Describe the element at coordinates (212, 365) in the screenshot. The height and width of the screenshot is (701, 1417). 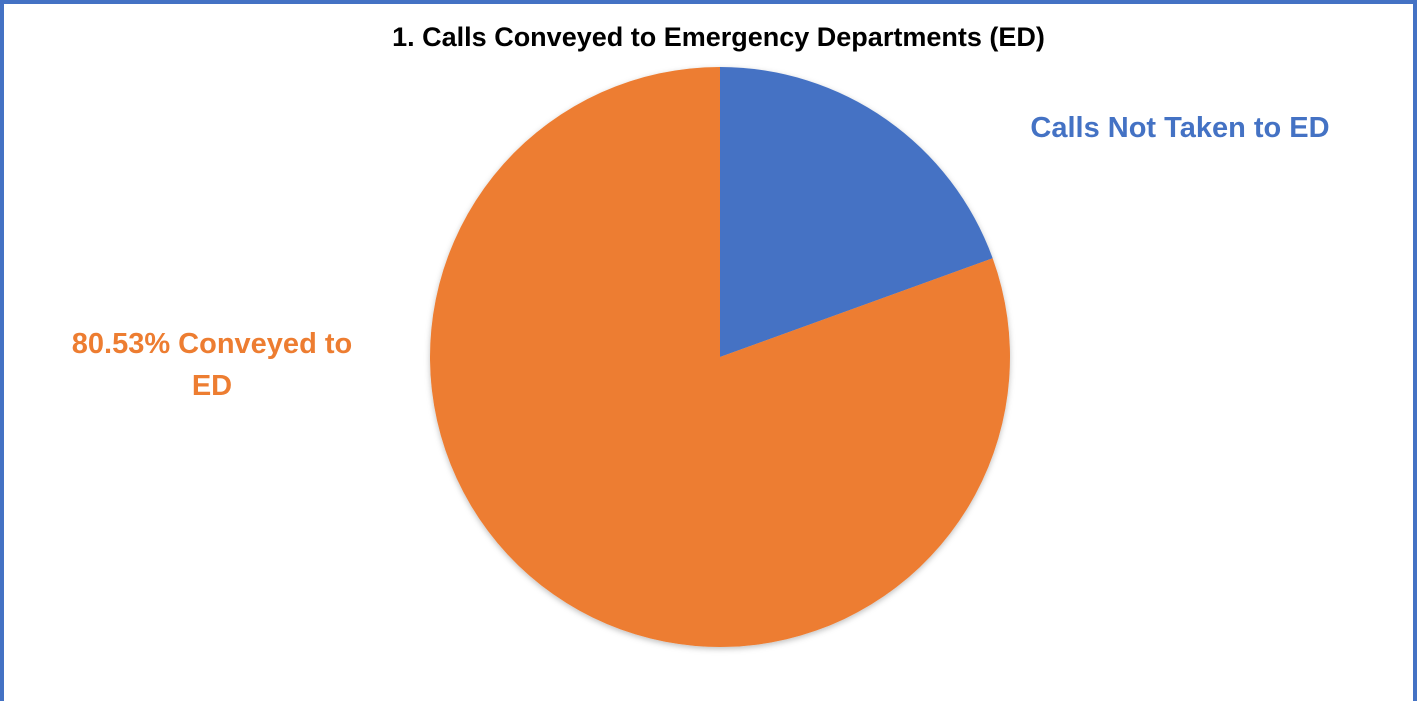
I see `slice-label-1: 80.53% Conveyed to ED` at that location.